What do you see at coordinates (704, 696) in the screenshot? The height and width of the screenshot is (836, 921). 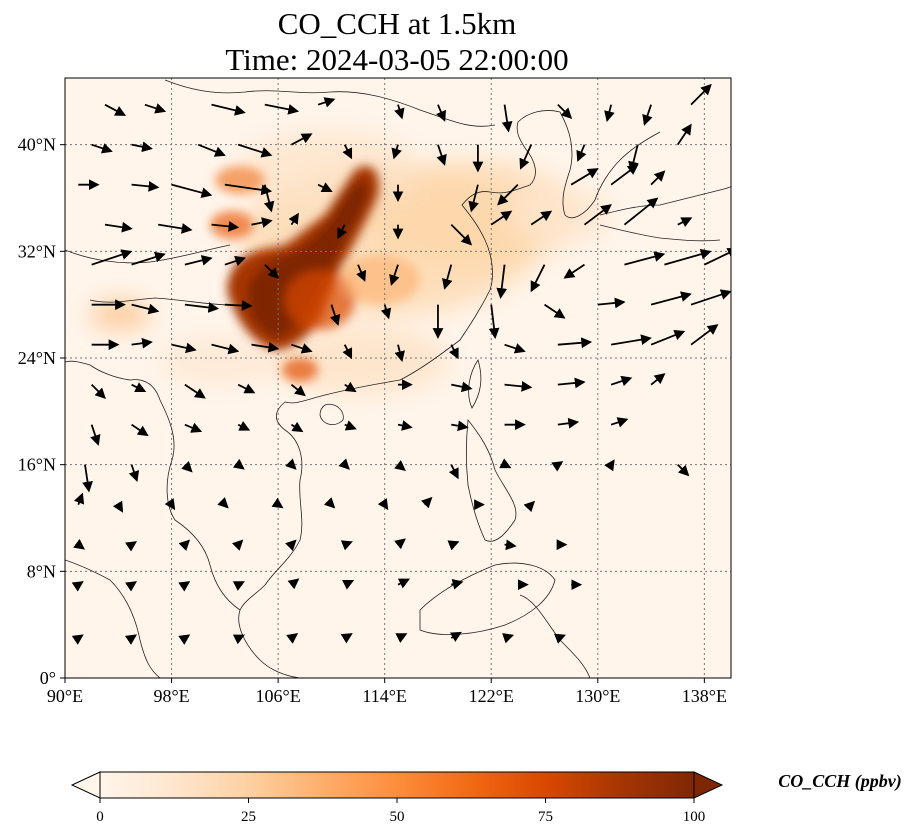 I see `lon-tick-label: 138°E` at bounding box center [704, 696].